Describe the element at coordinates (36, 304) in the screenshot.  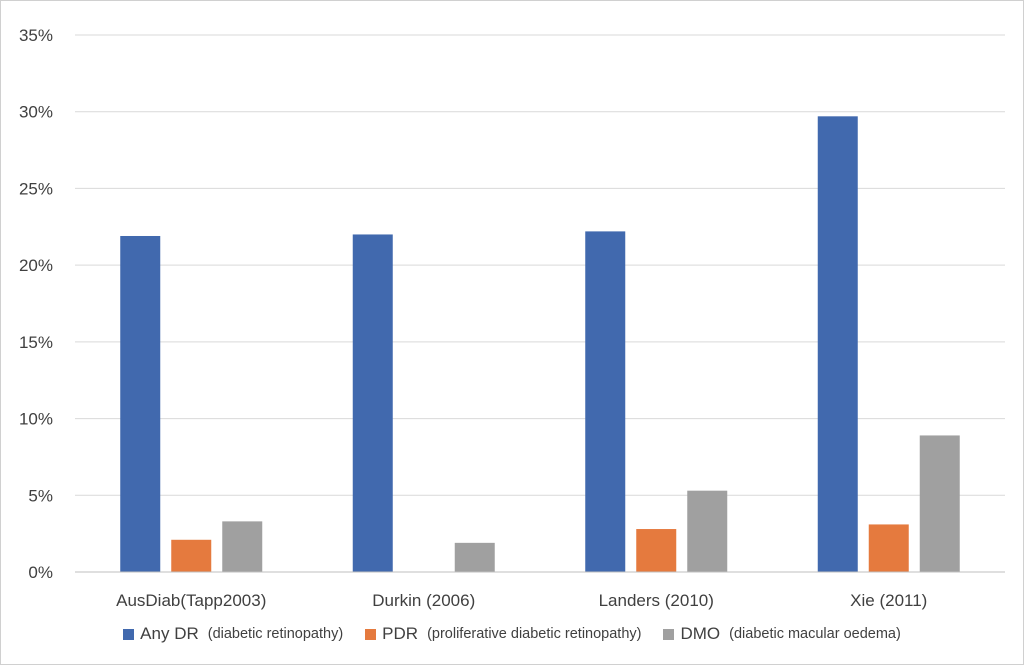
I see `y-axis-ticks: 0% 5% 10% 15% 20% 25% 30% 35%` at that location.